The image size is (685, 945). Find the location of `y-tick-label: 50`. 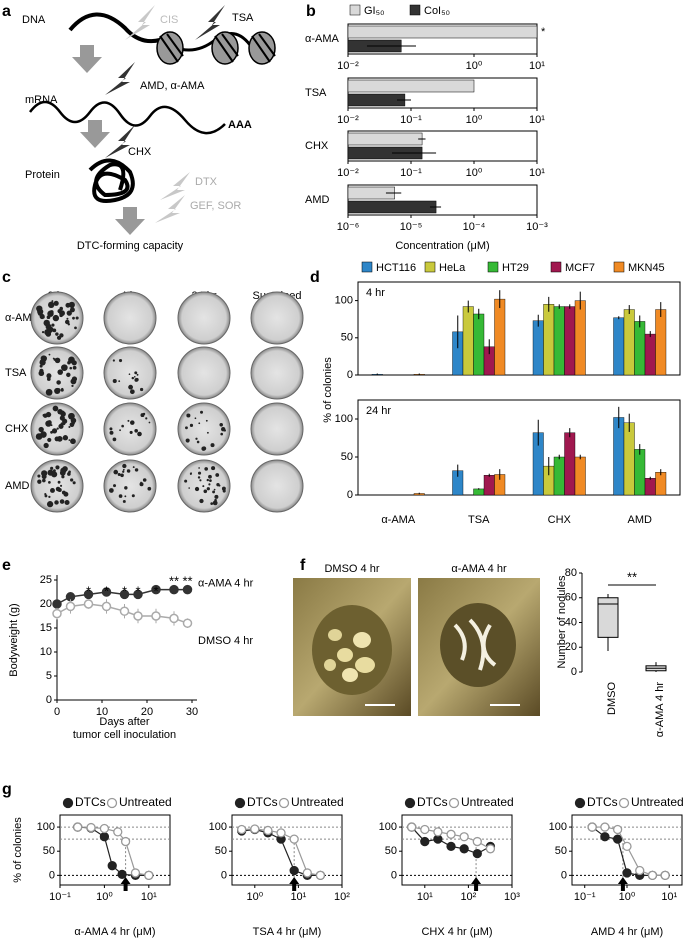

y-tick-label: 50 is located at coordinates (561, 851).